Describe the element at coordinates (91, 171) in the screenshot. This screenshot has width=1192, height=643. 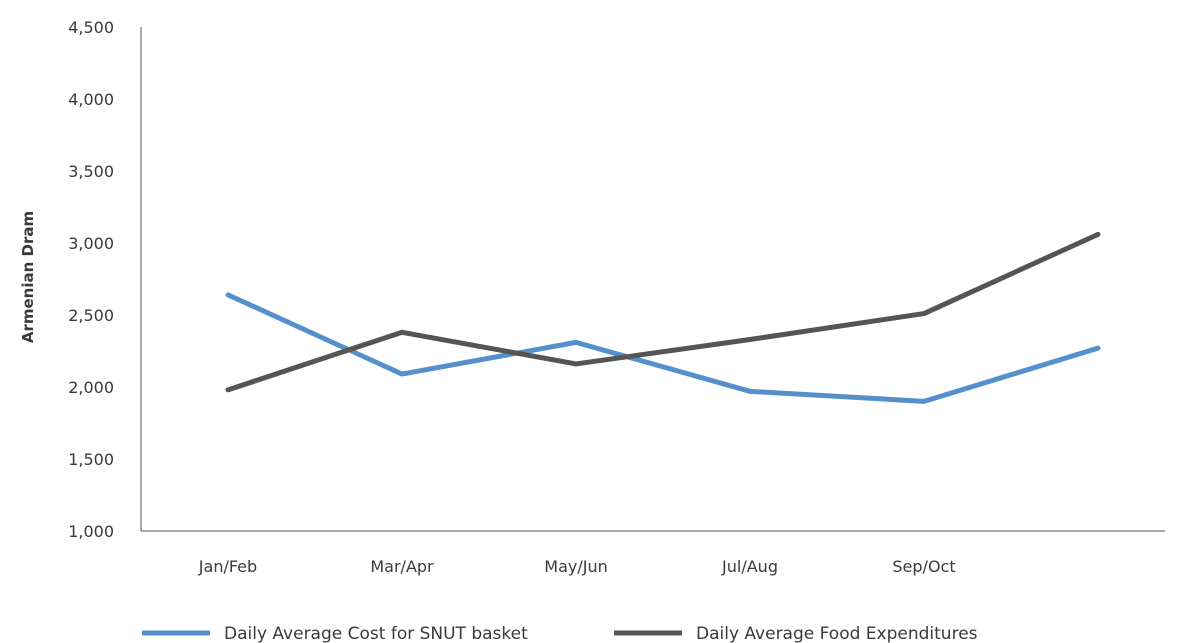
I see `y-tick-label: 3,500` at that location.